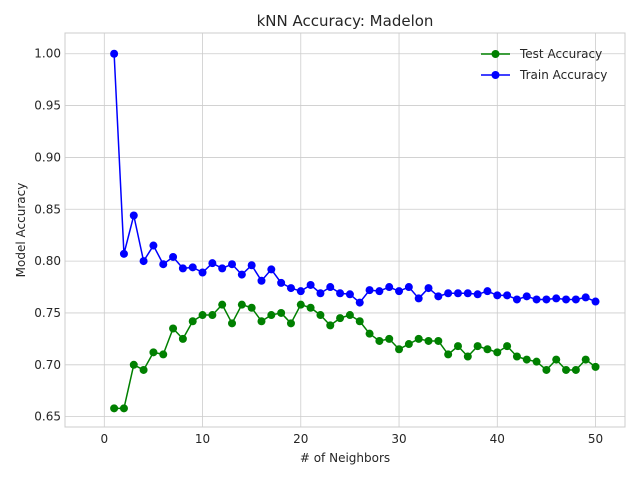  I want to click on x-tick-label: 20, so click(300, 439).